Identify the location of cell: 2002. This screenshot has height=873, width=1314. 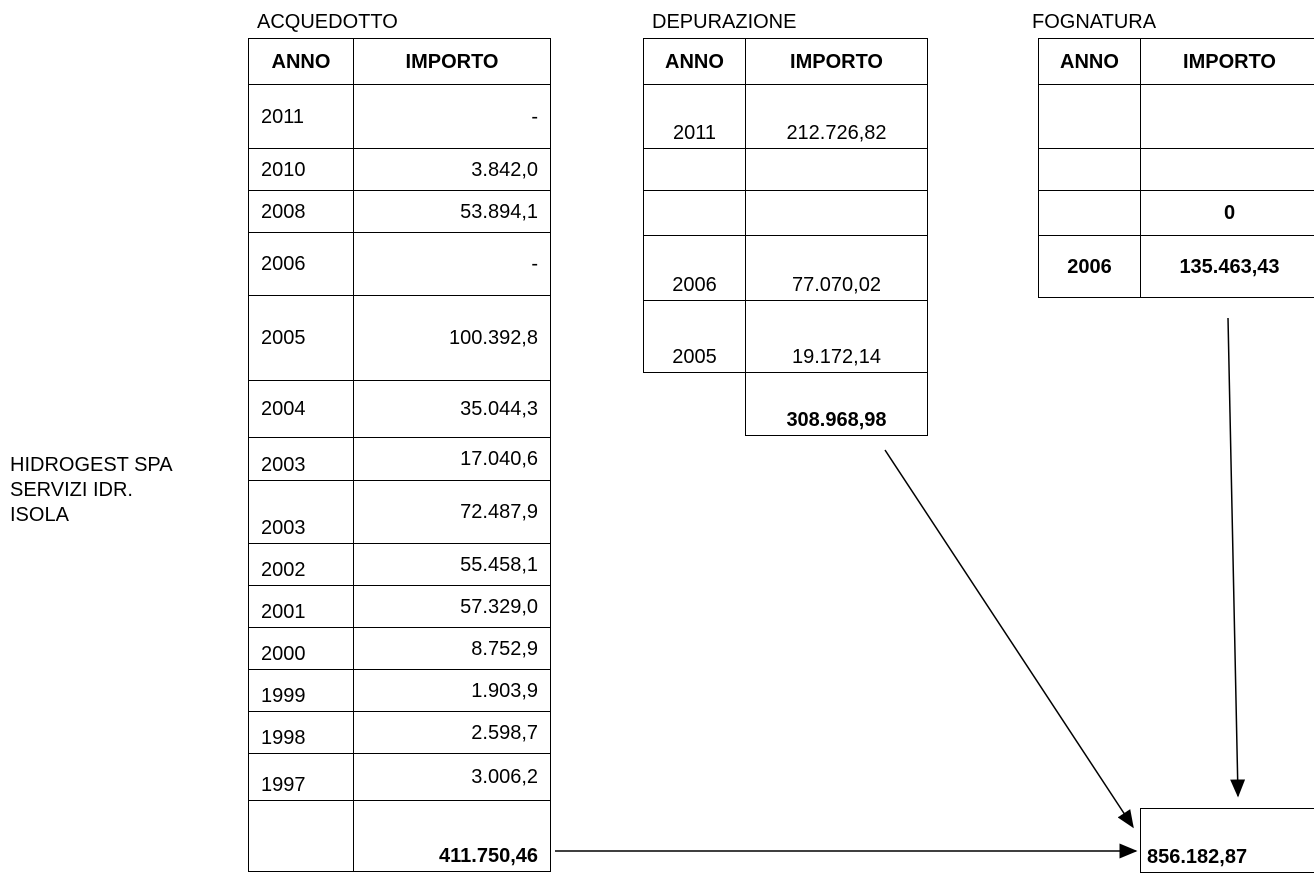
(301, 564).